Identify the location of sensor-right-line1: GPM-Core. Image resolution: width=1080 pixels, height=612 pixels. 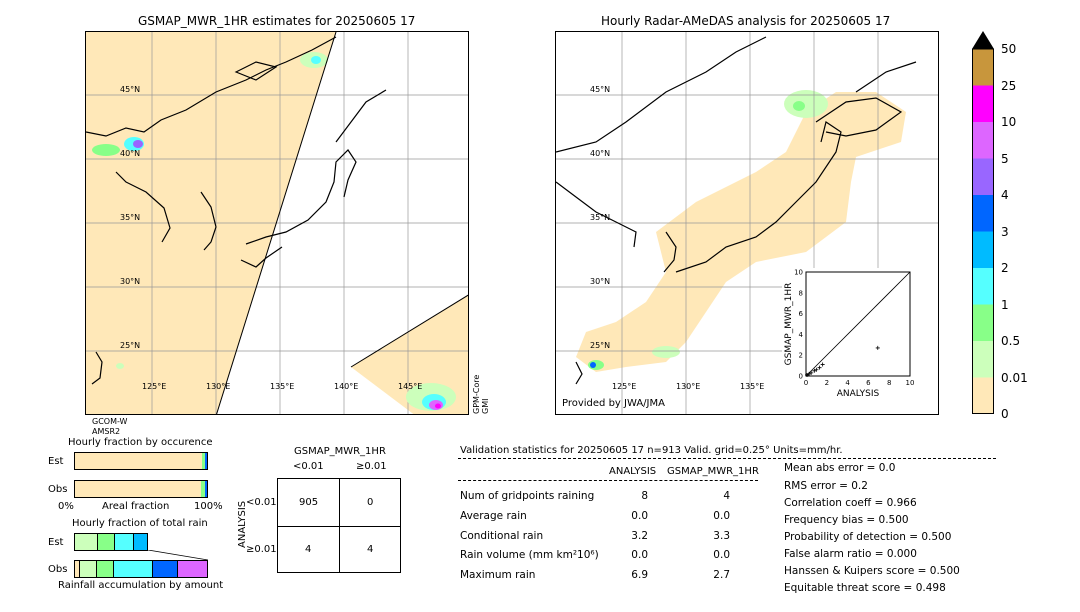
(476, 394).